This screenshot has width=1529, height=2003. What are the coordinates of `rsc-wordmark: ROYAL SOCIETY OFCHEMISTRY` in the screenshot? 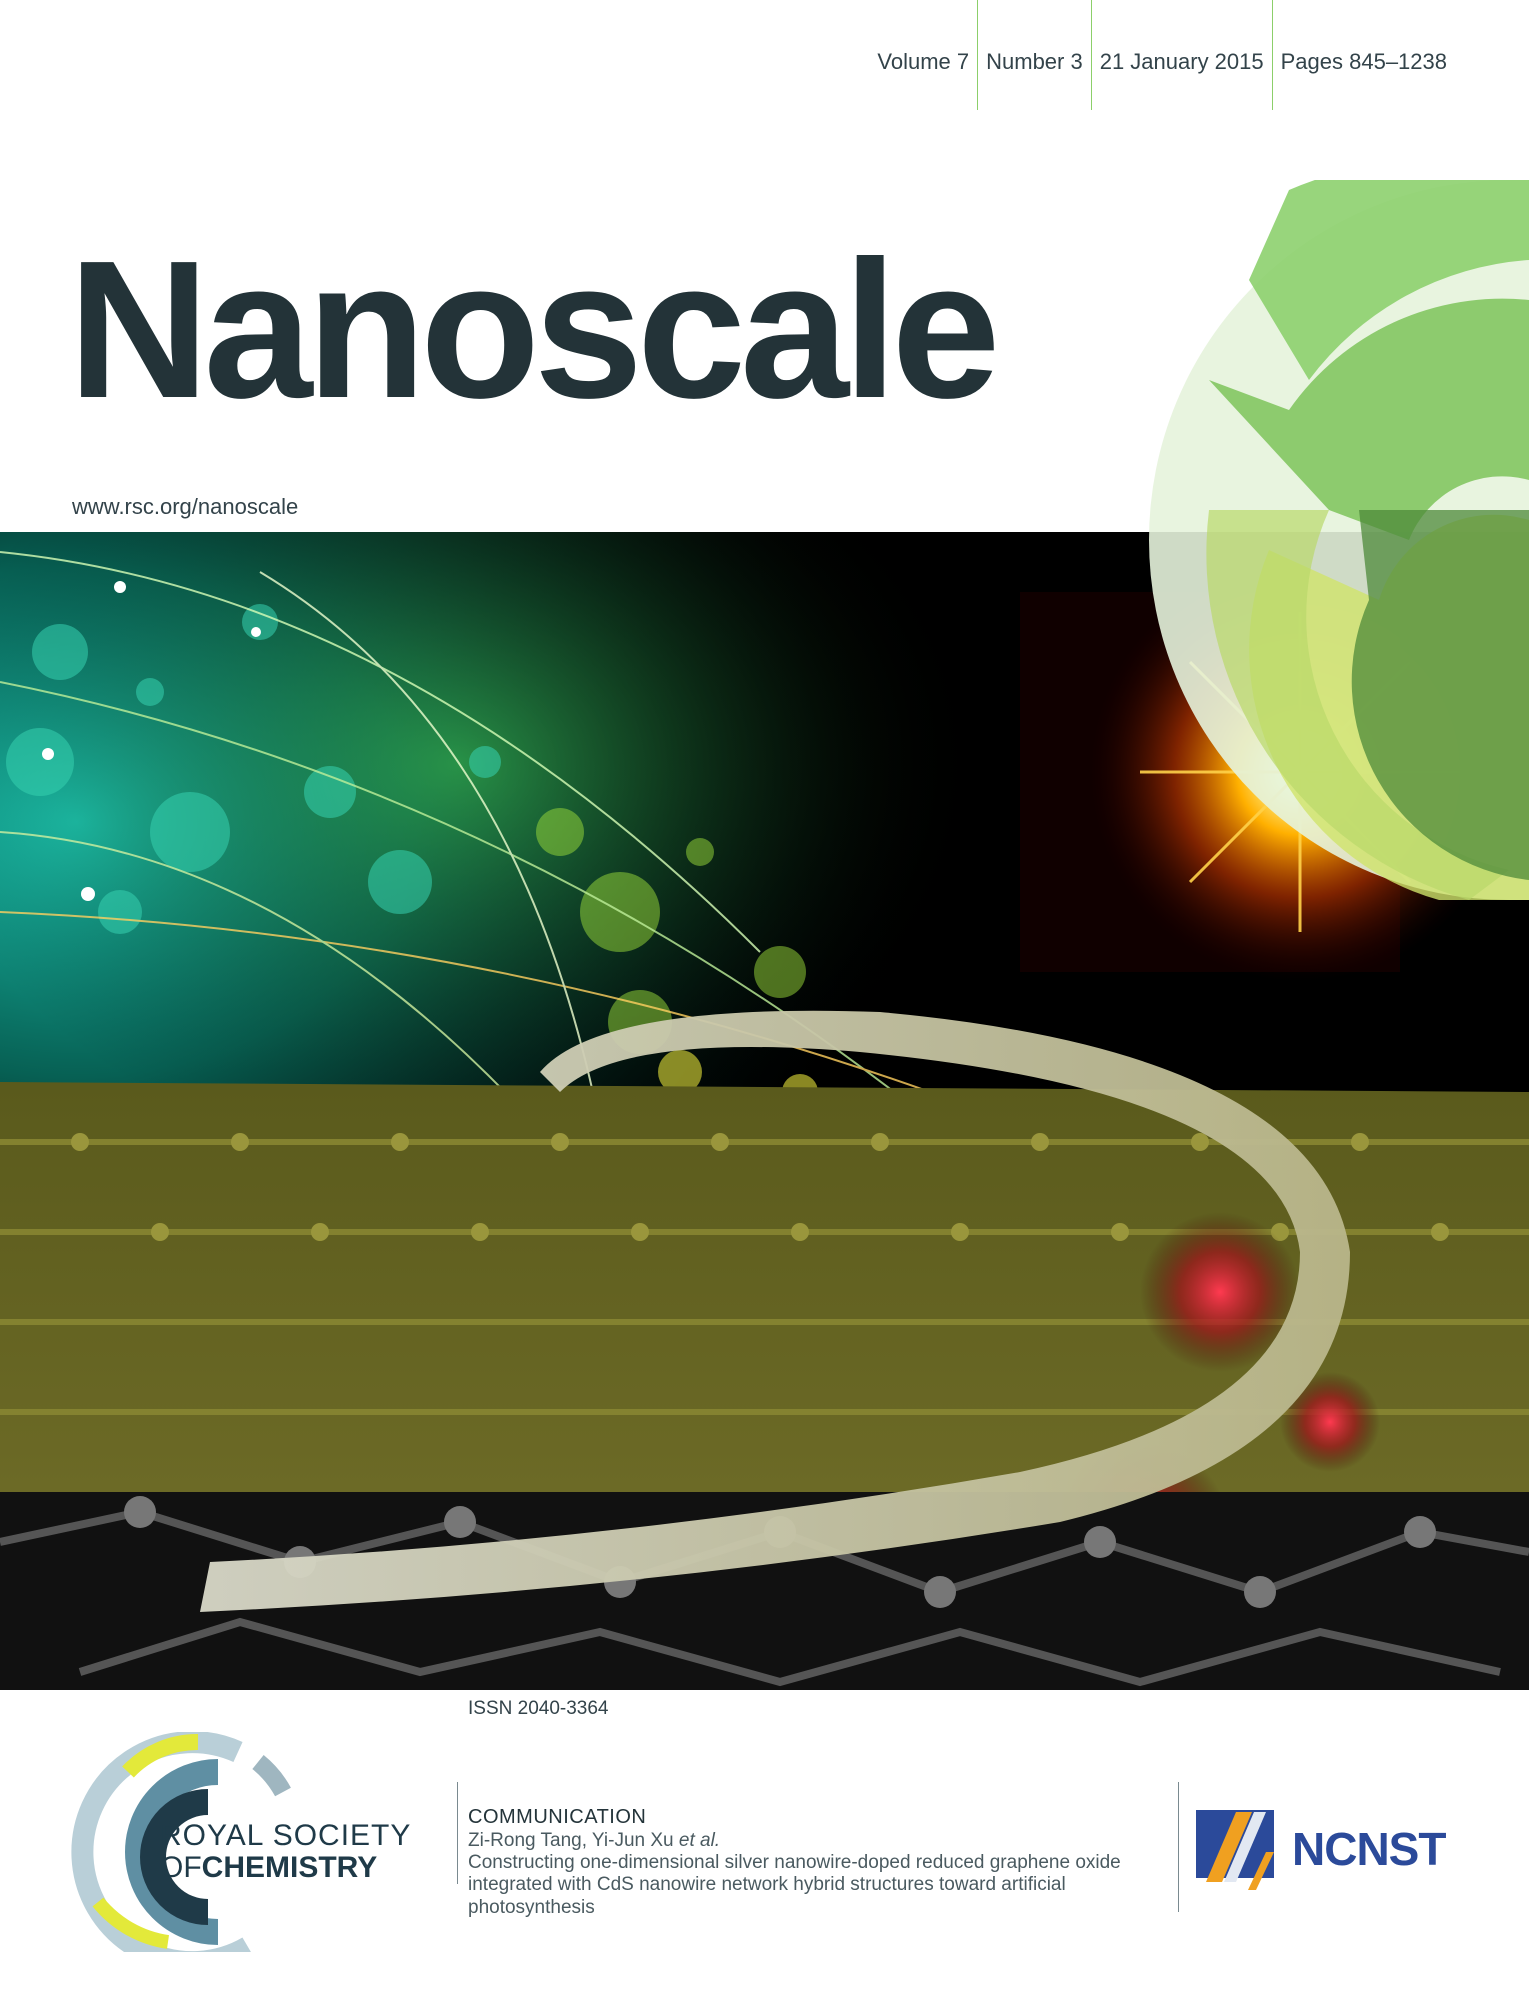 It's located at (285, 1851).